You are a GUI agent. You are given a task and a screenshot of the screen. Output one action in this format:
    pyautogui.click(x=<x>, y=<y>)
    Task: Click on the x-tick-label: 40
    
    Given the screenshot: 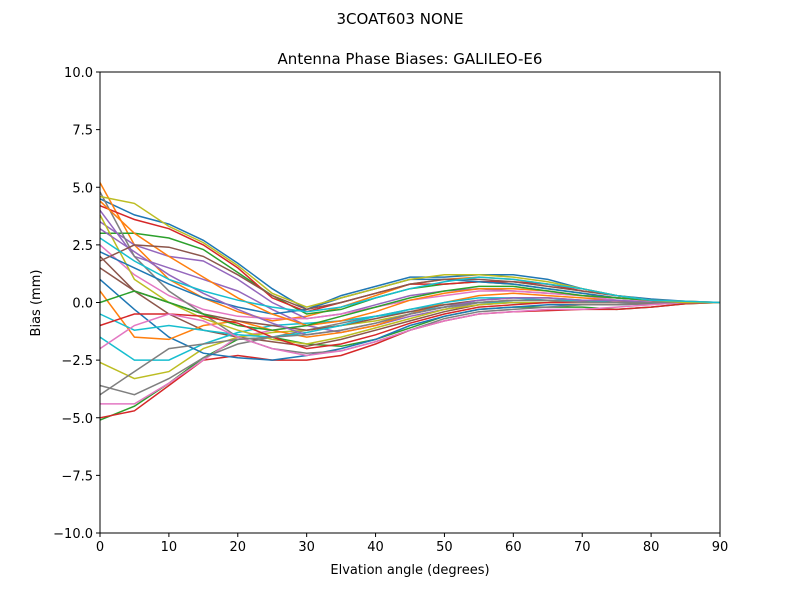 What is the action you would take?
    pyautogui.click(x=375, y=547)
    